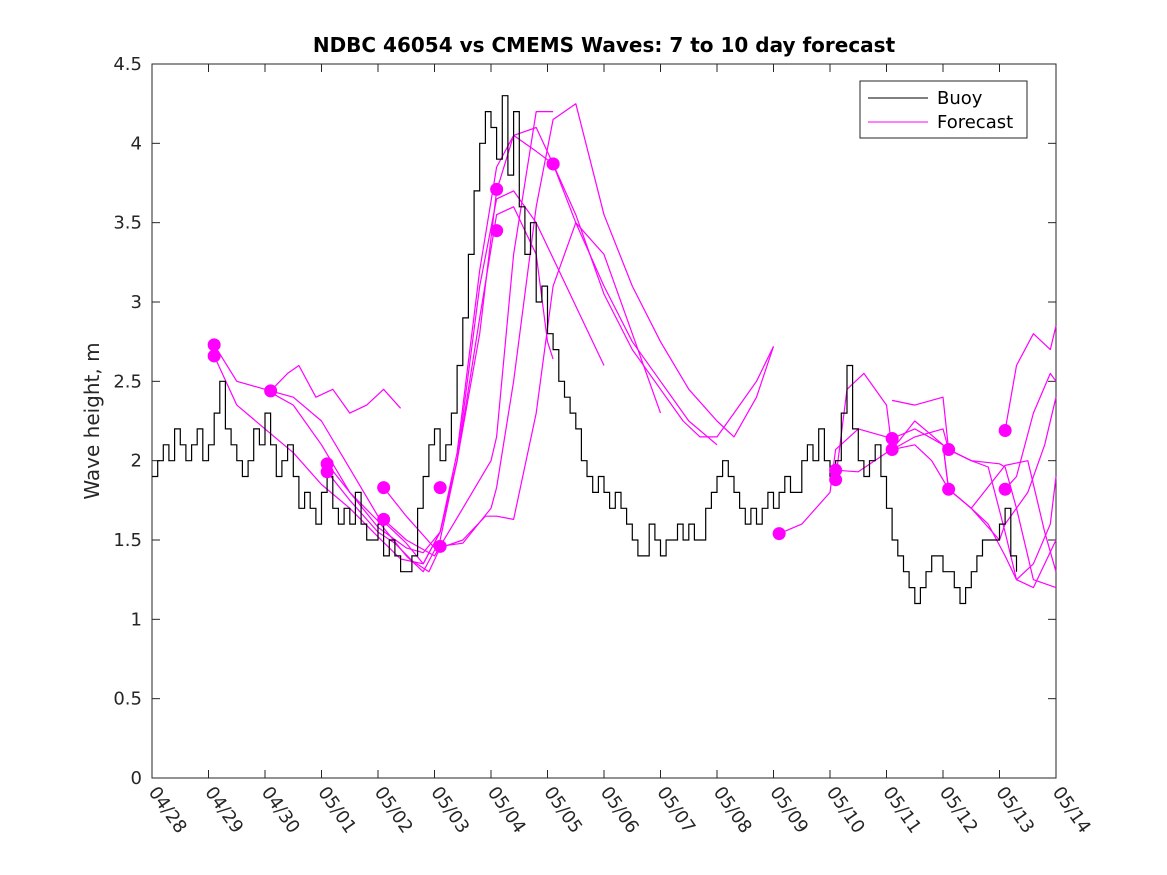 Image resolution: width=1167 pixels, height=875 pixels. Describe the element at coordinates (449, 810) in the screenshot. I see `x-tick-label: 05/03` at that location.